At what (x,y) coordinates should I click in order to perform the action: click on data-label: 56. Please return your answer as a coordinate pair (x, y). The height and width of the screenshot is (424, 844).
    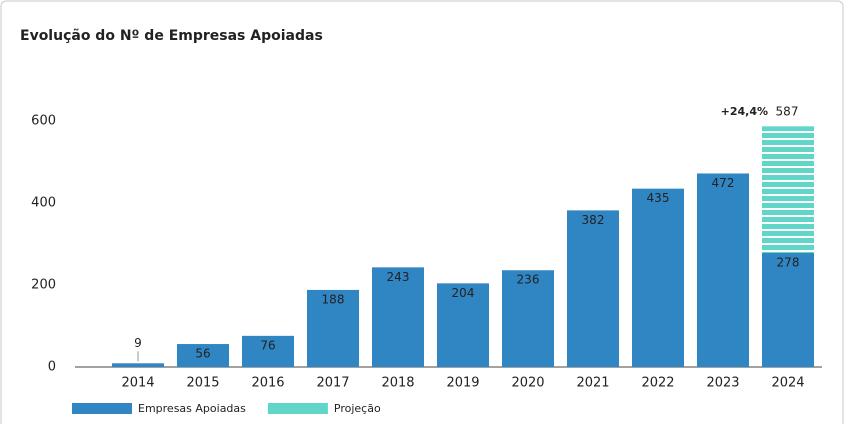
    Looking at the image, I should click on (202, 354).